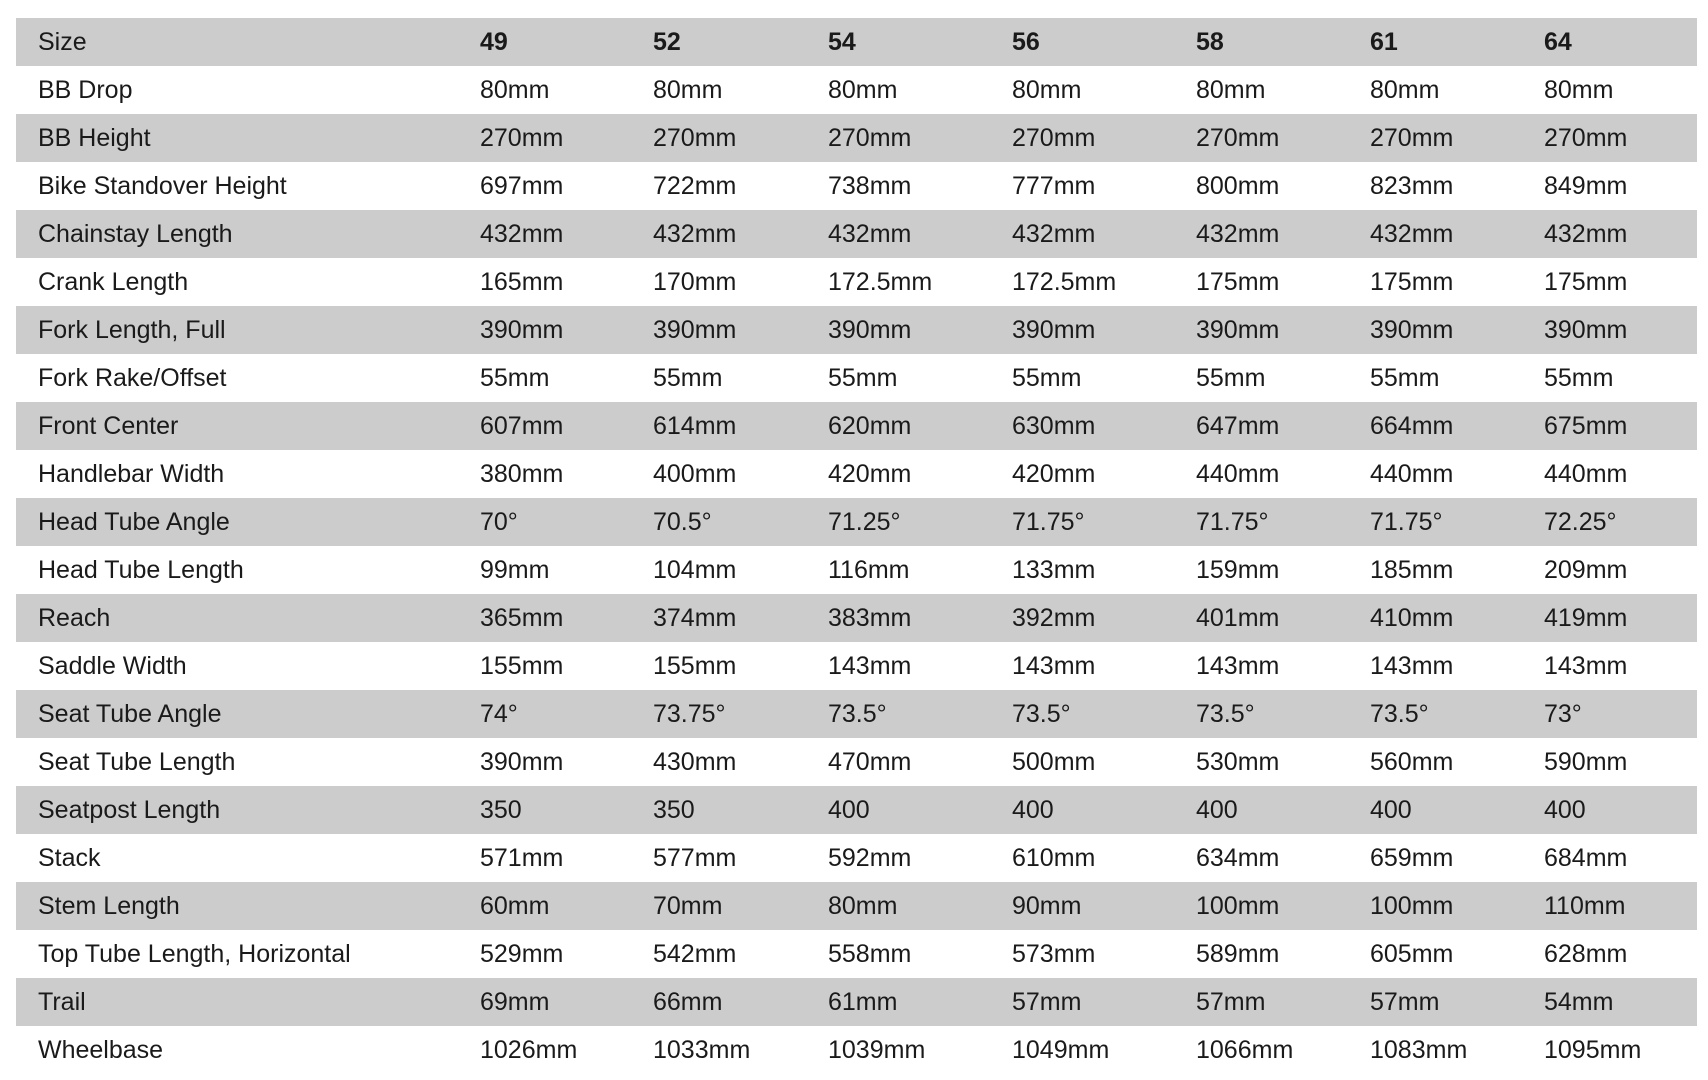 Image resolution: width=1708 pixels, height=1080 pixels. I want to click on row-label: Reach, so click(237, 618).